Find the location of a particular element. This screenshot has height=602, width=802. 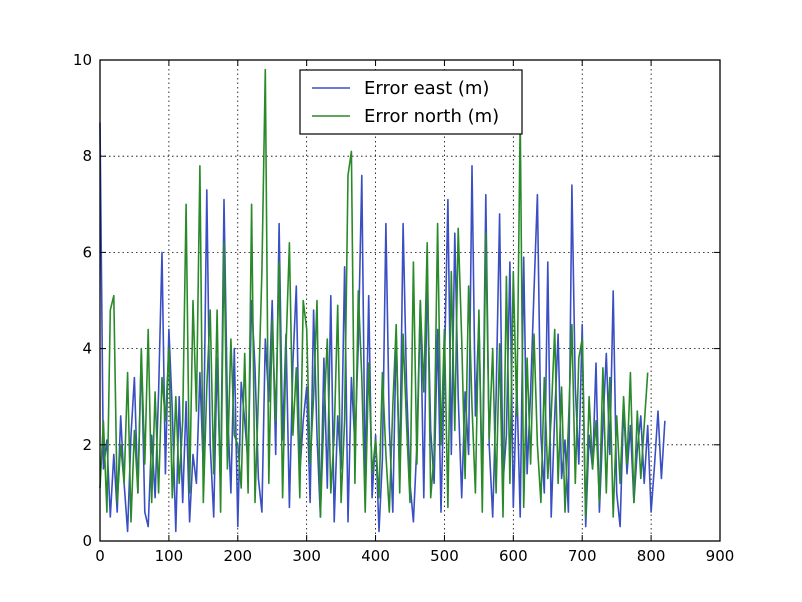

y-tick-label: 2 is located at coordinates (87, 445).